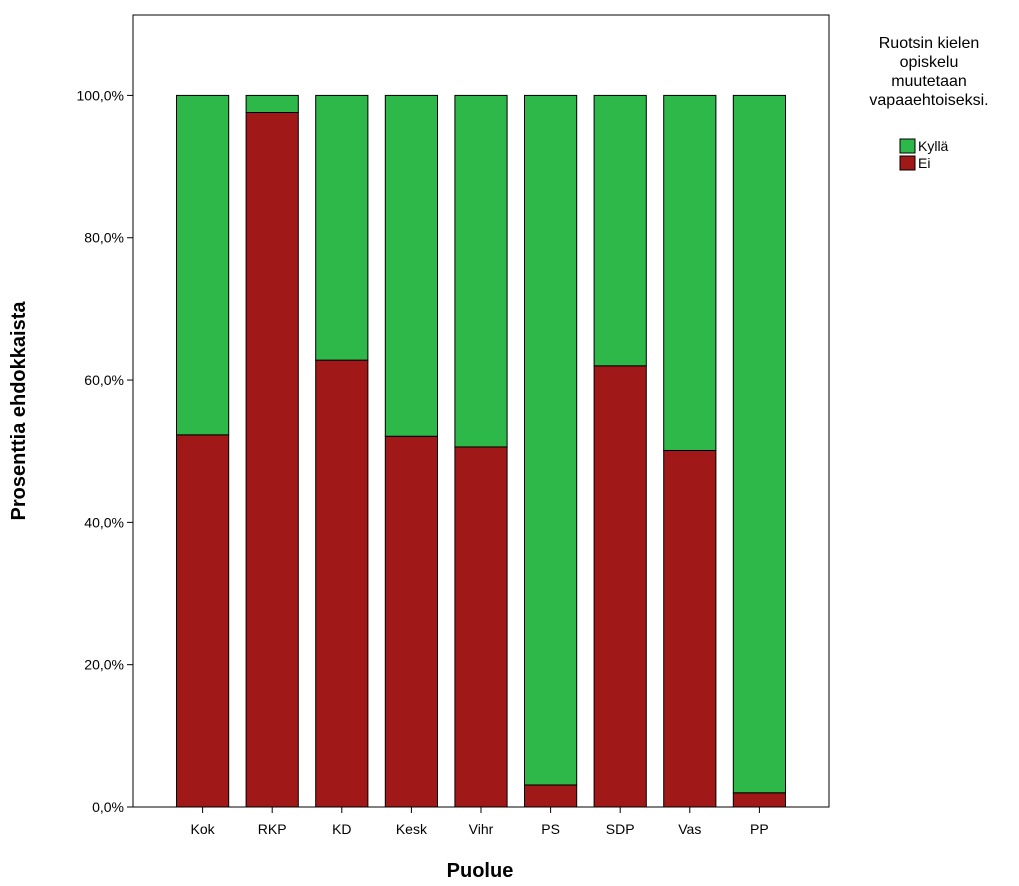 This screenshot has width=1019, height=886. Describe the element at coordinates (481, 271) in the screenshot. I see `bar-segment-kyll--vihr` at that location.